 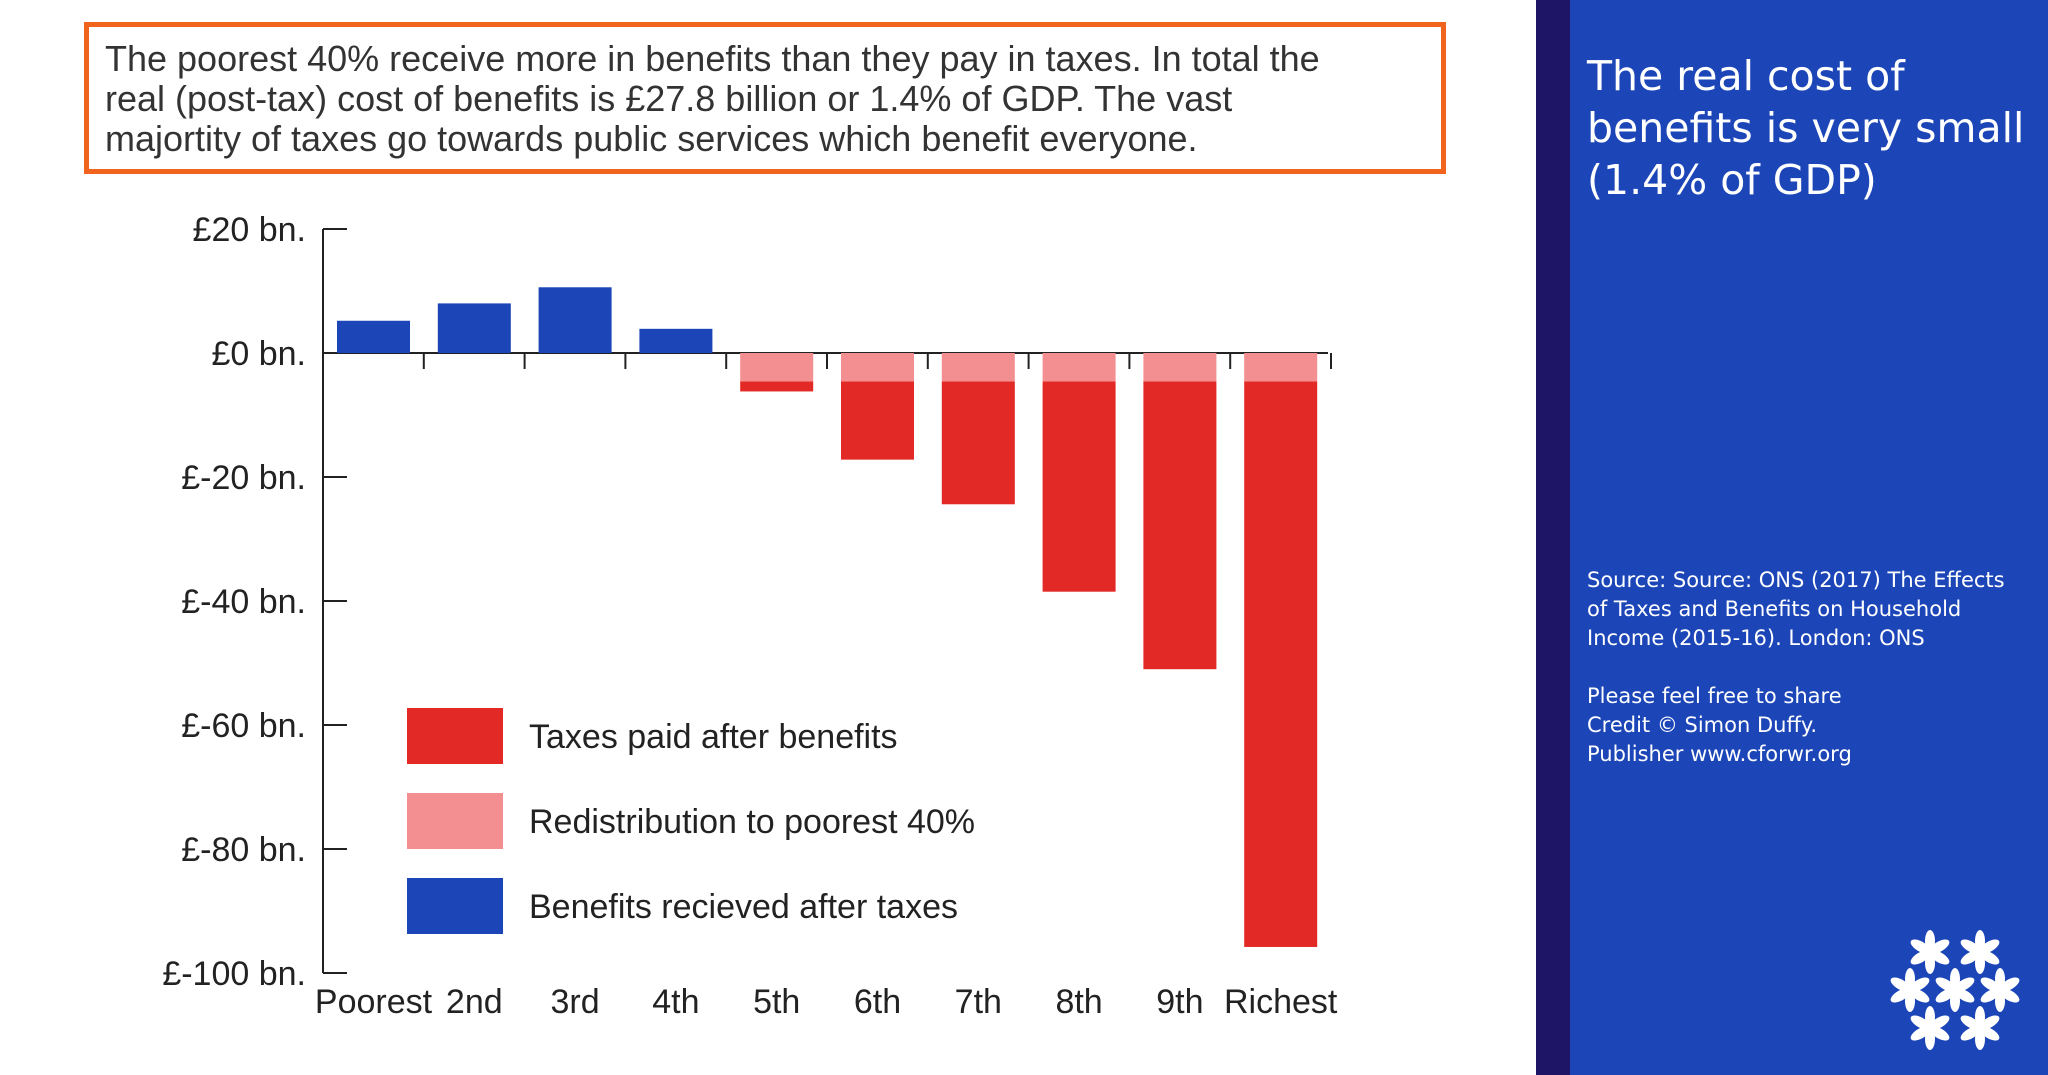 I want to click on title-line: (1.4% of GDP), so click(x=1732, y=180).